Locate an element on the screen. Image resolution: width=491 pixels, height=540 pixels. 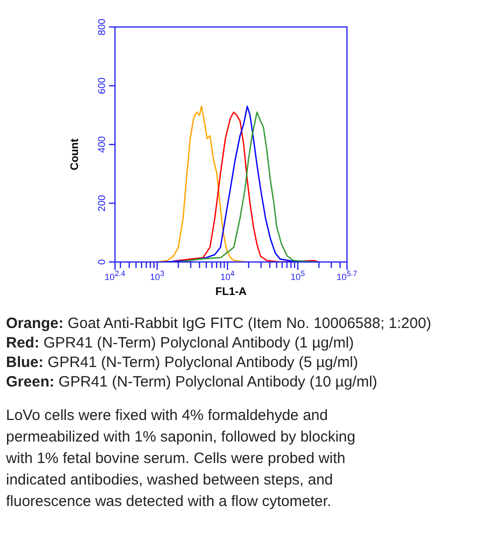
y-tick-label: 0 is located at coordinates (102, 261).